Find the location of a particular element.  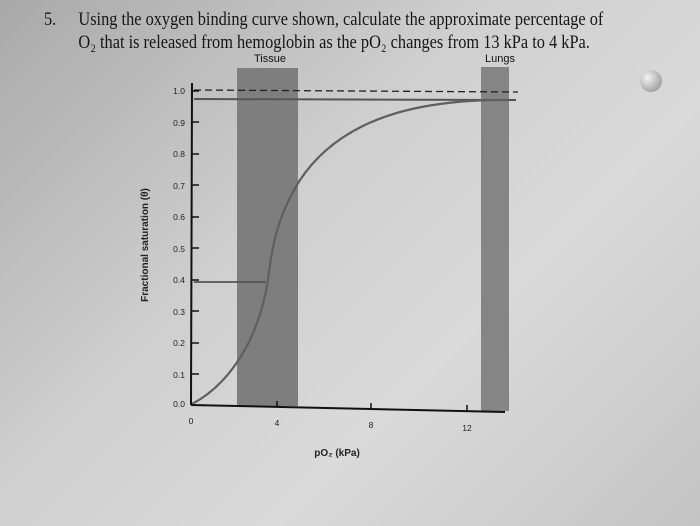

x-axis is located at coordinates (348, 408).